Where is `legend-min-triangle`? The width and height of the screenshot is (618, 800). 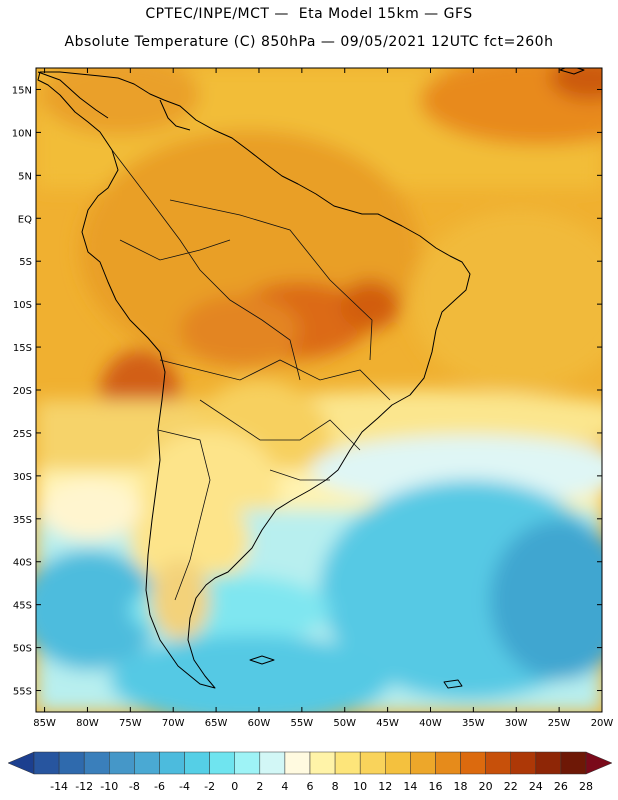 legend-min-triangle is located at coordinates (21, 763).